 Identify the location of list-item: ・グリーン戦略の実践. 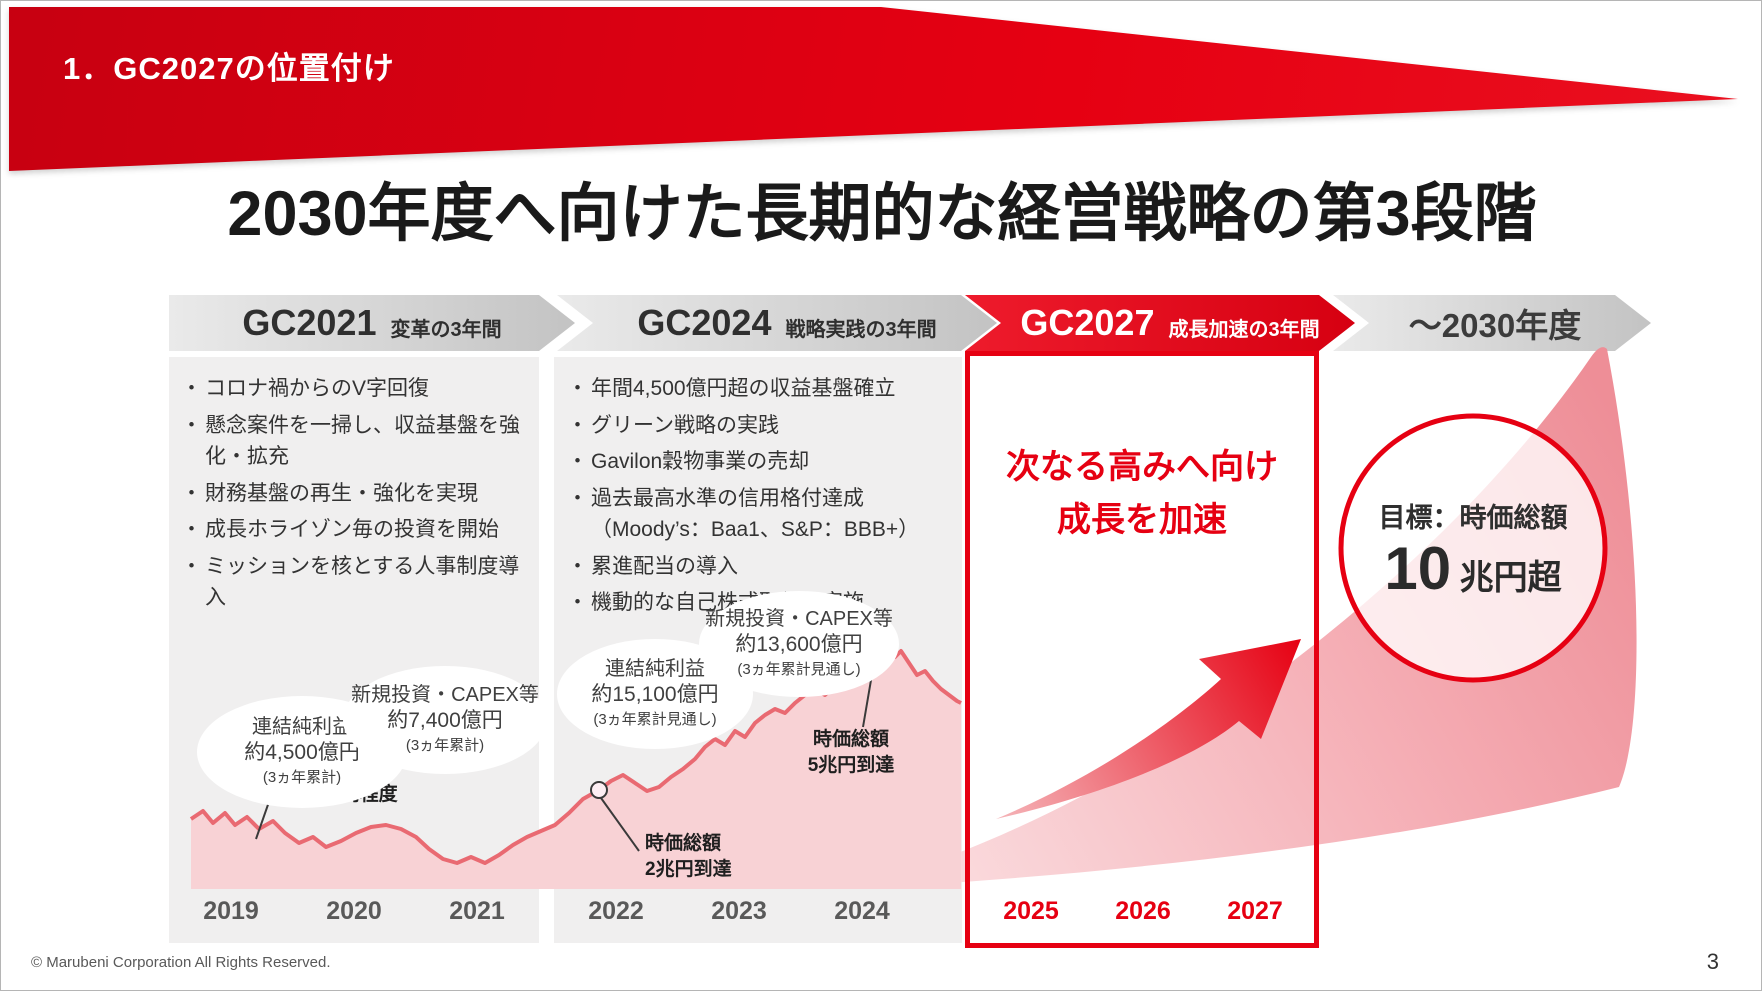
(763, 426).